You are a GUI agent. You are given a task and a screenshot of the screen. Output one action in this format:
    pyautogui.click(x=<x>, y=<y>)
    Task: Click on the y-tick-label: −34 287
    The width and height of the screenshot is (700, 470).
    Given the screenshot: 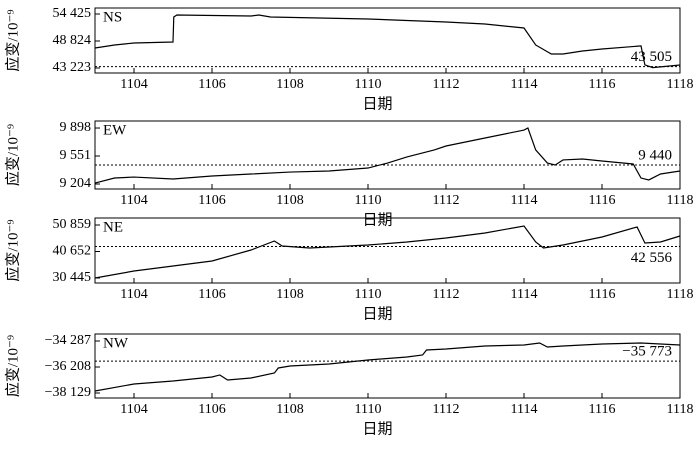 What is the action you would take?
    pyautogui.click(x=68, y=340)
    